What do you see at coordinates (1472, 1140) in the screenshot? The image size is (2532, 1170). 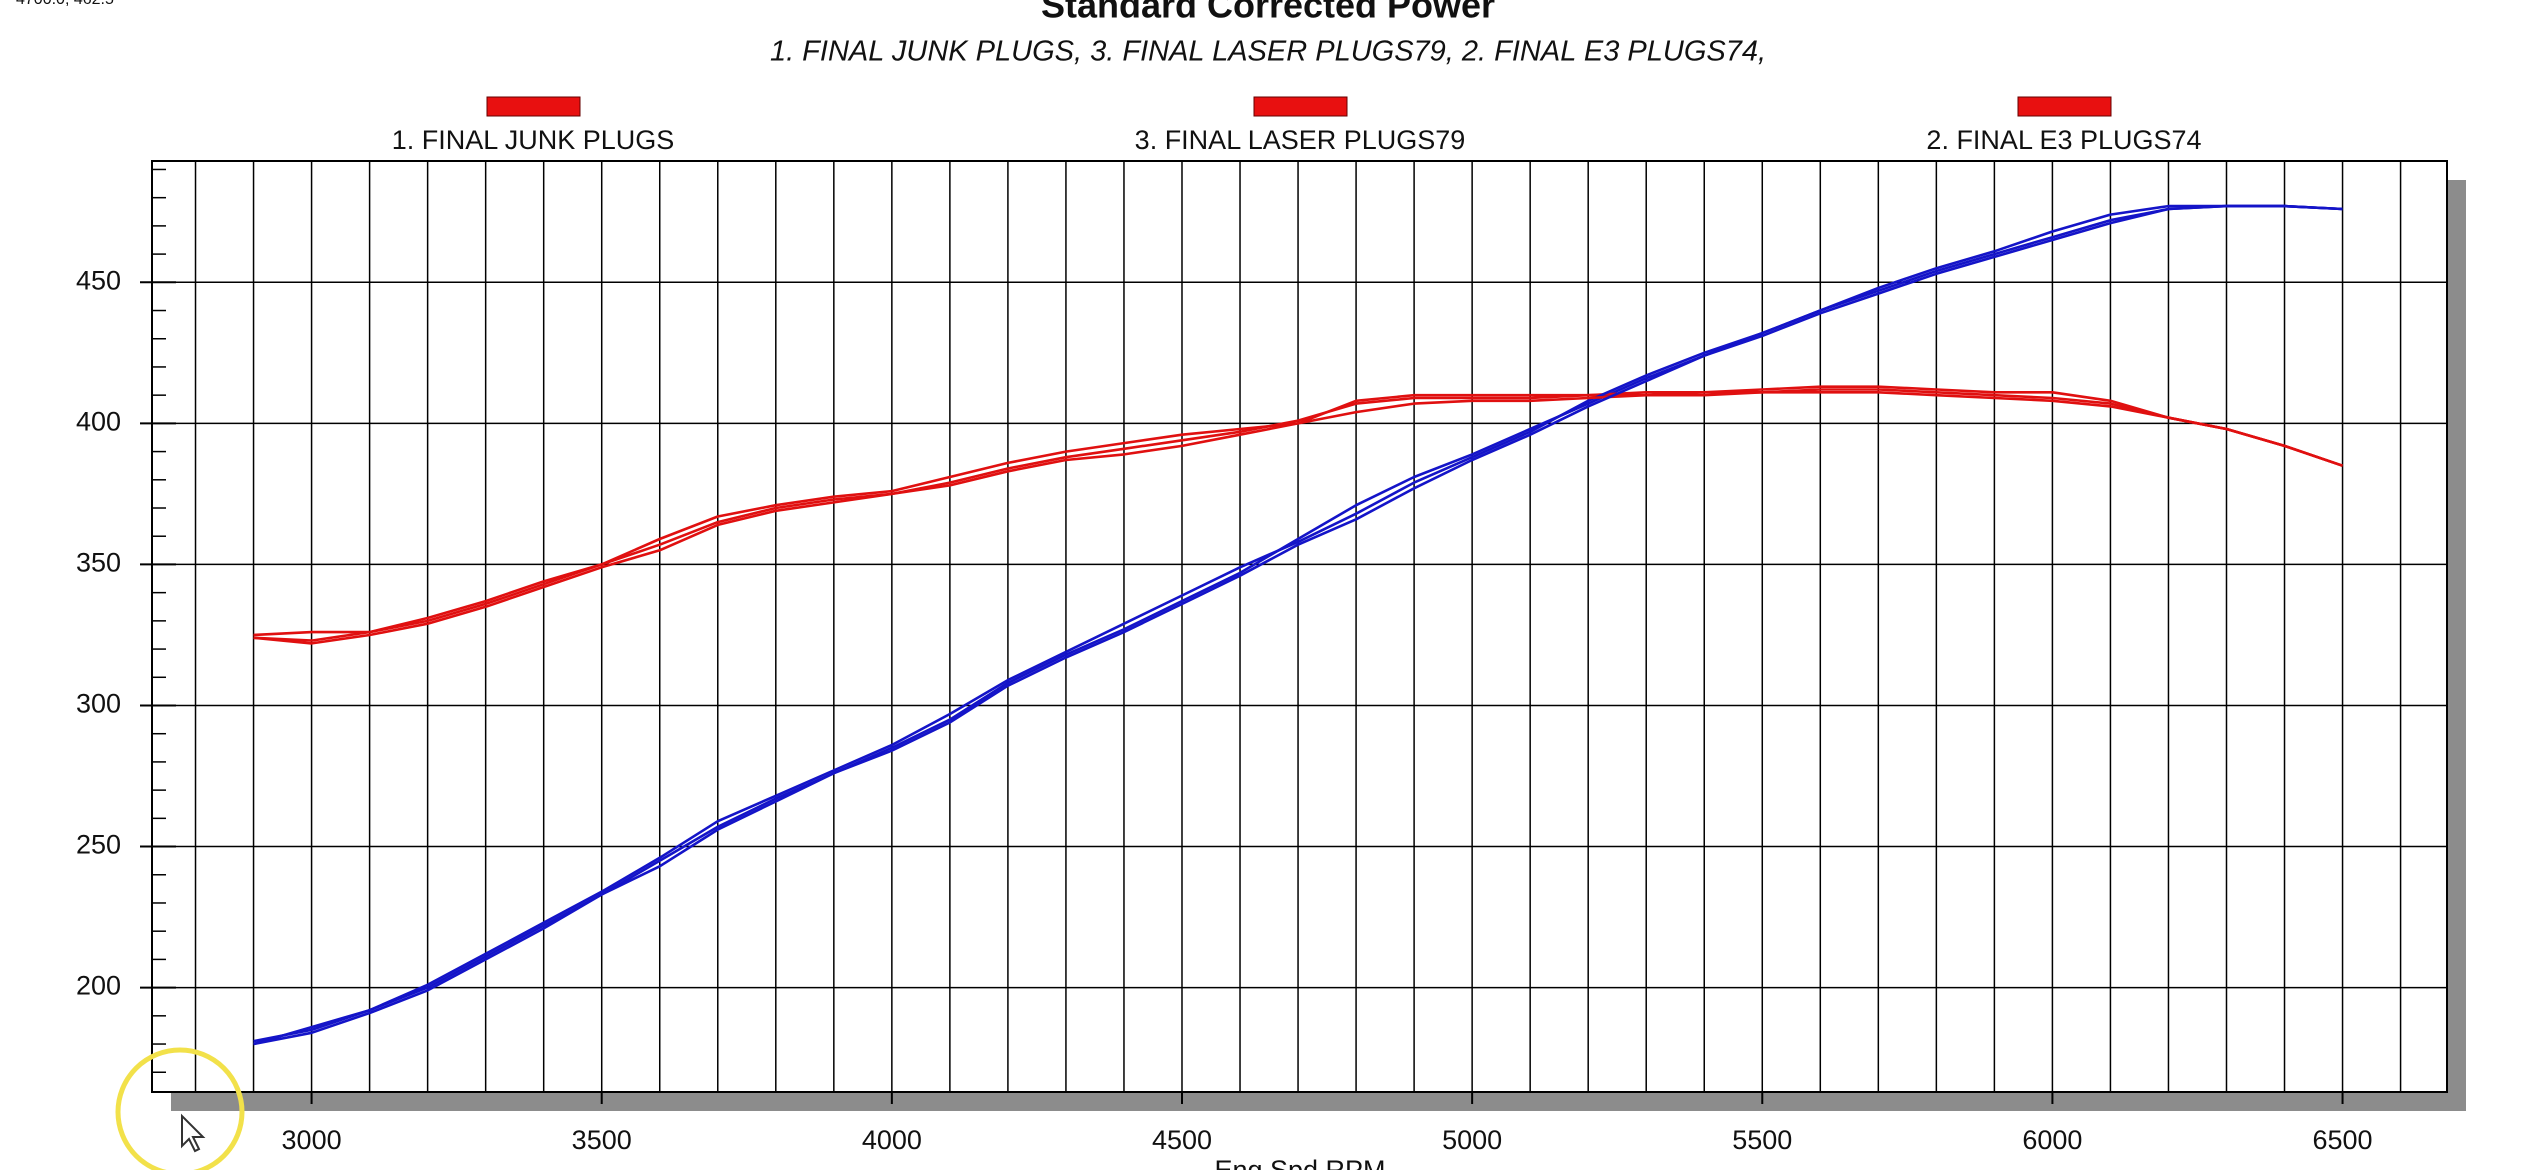 I see `x-tick-label: 5000` at bounding box center [1472, 1140].